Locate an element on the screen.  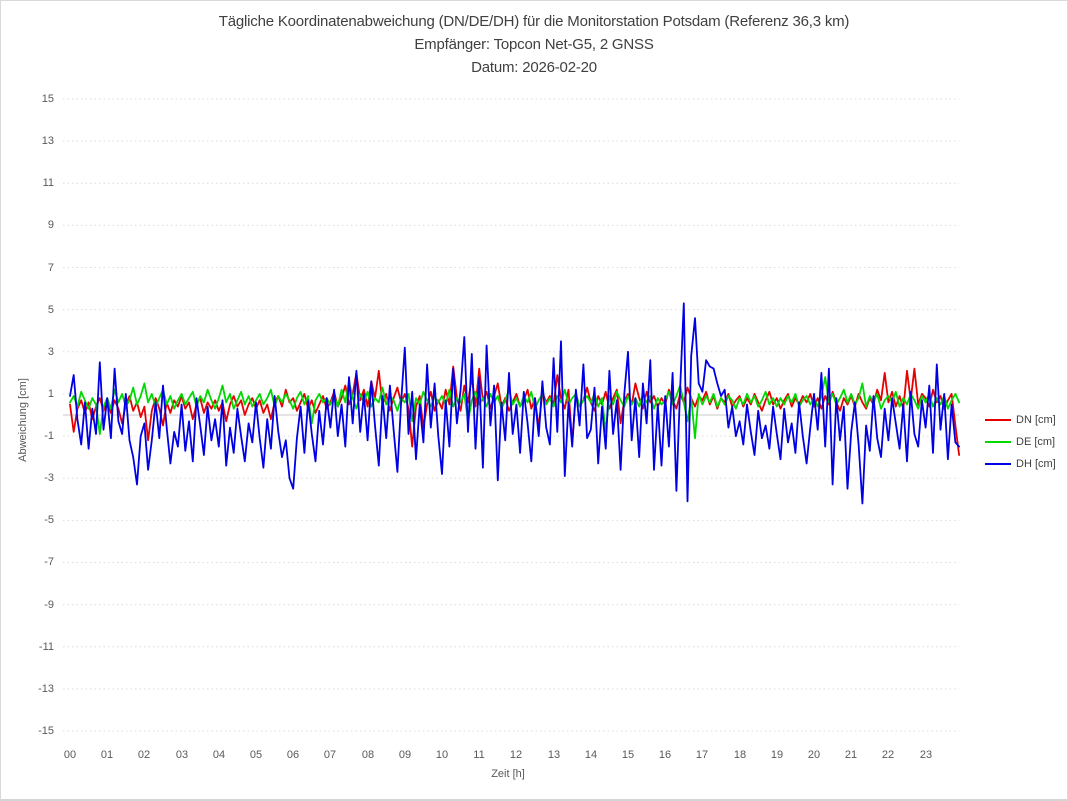
x-tick-label: 02 is located at coordinates (144, 755).